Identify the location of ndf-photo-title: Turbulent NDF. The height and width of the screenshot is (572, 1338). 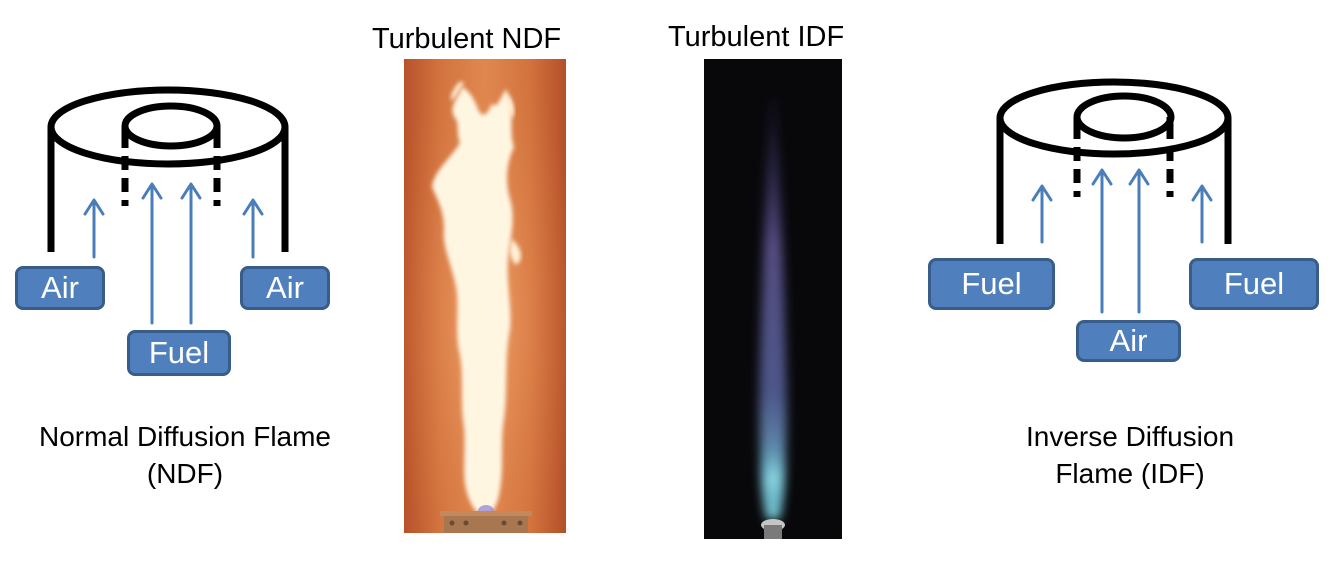
(467, 39).